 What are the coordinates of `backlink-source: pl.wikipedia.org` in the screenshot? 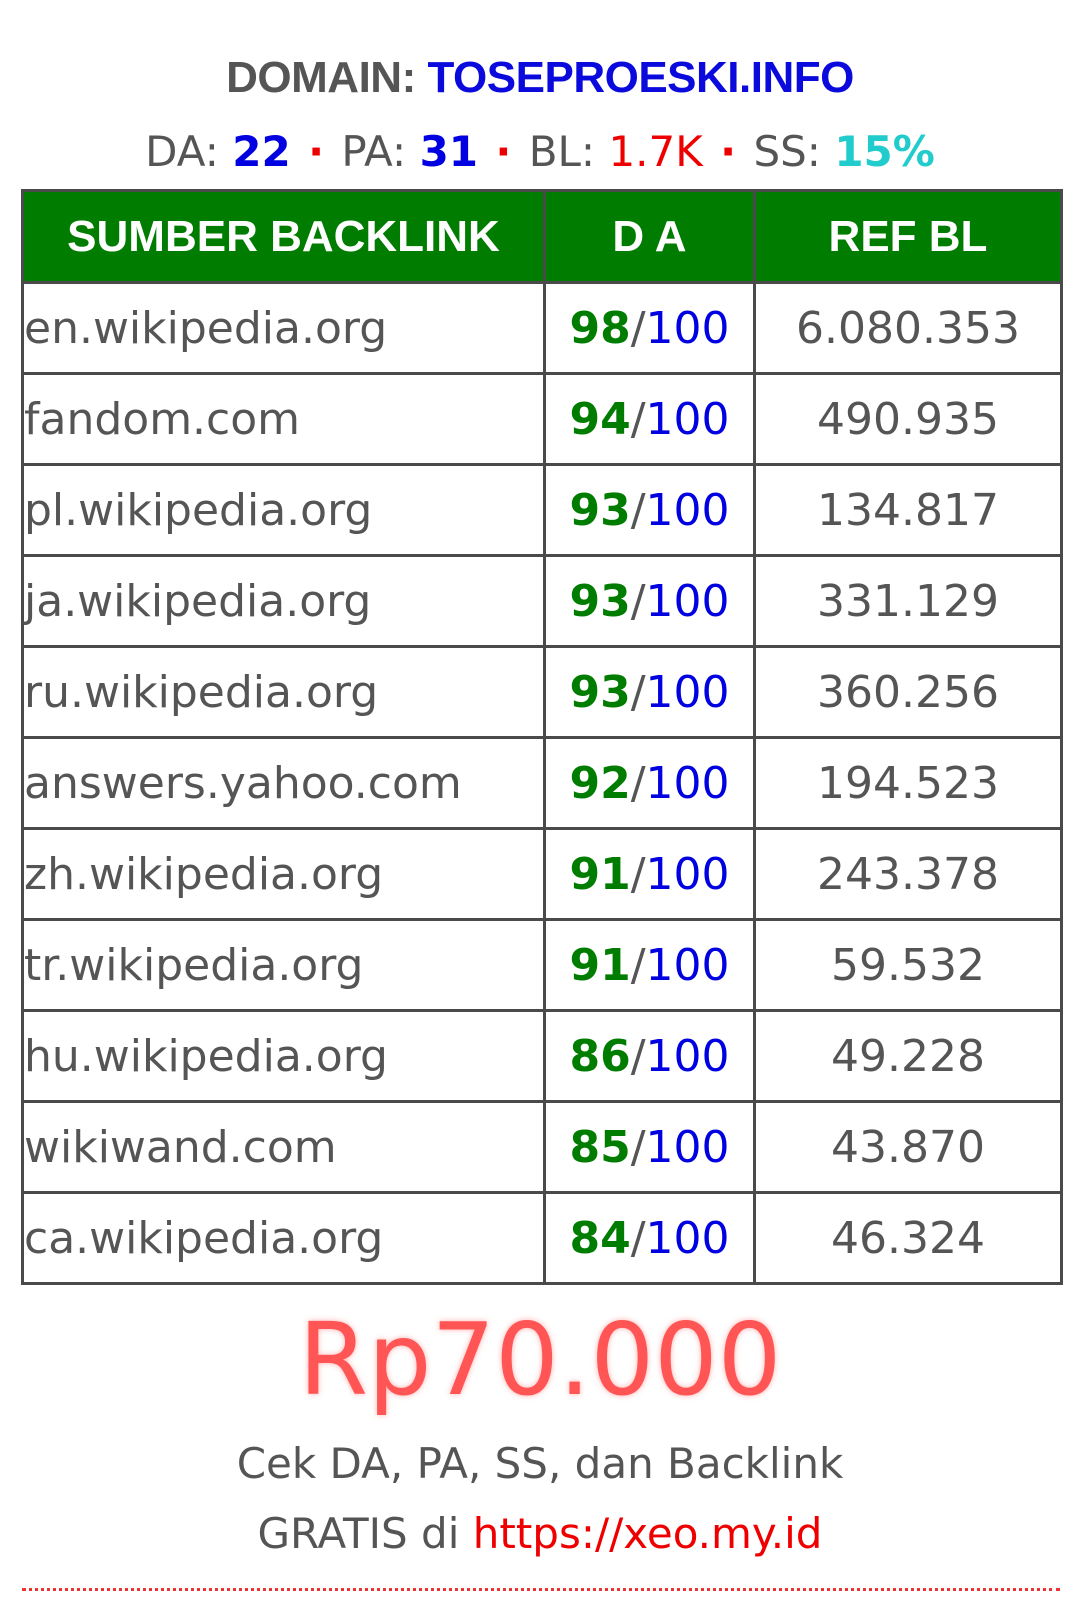 It's located at (283, 510).